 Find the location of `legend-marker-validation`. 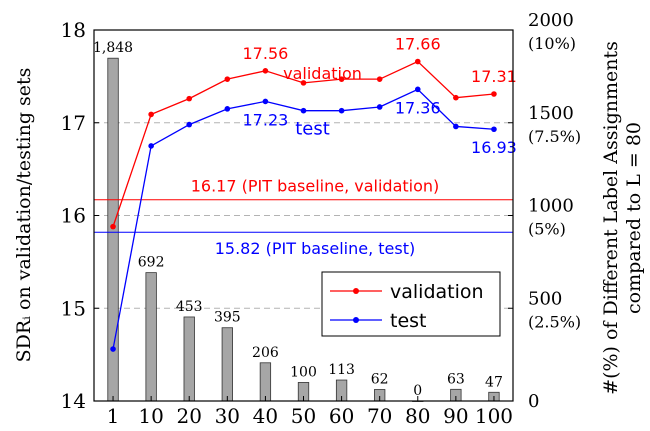

legend-marker-validation is located at coordinates (356, 291).